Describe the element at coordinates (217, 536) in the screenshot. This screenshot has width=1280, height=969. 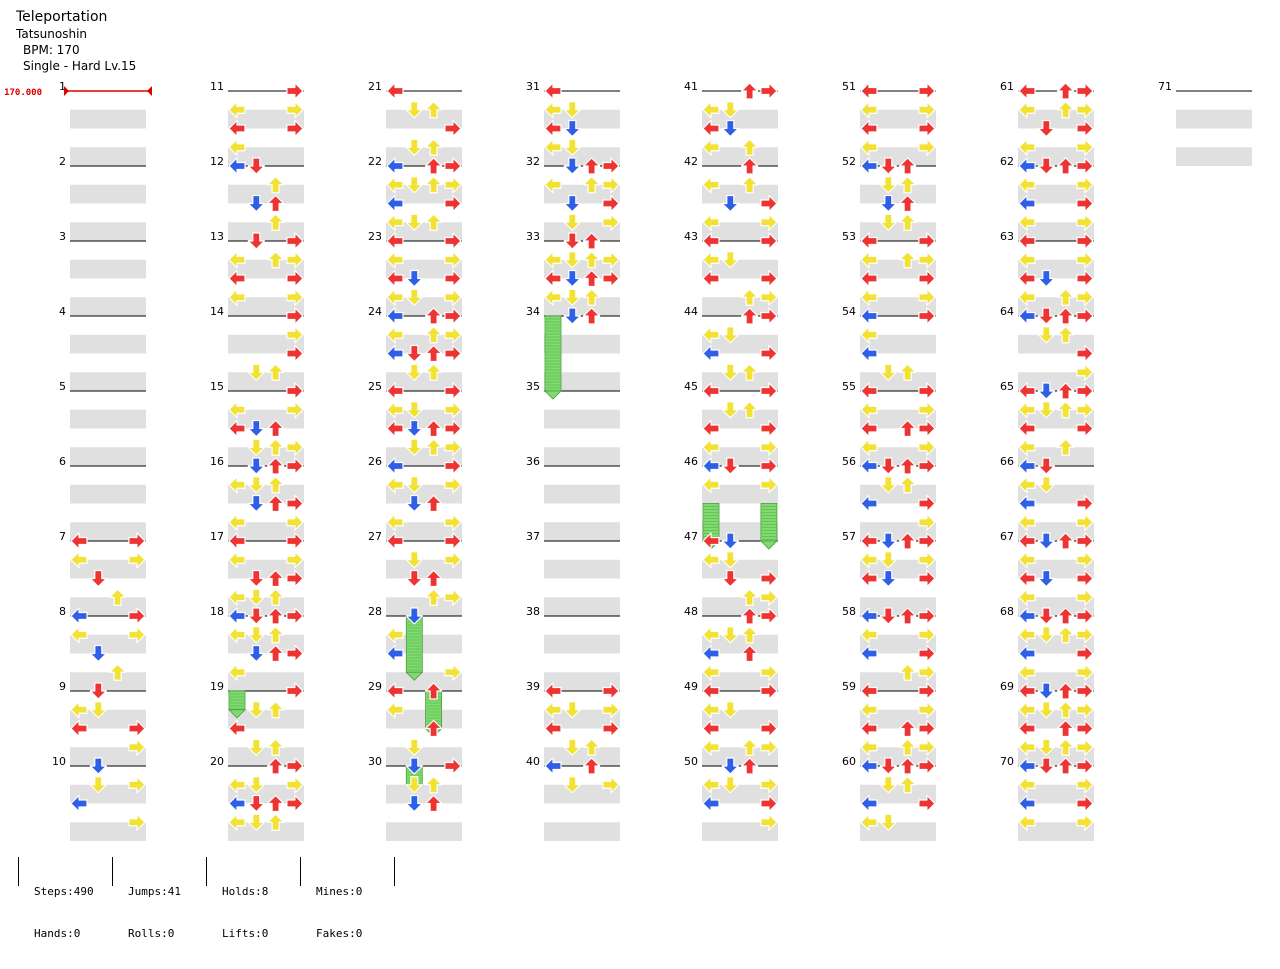
I see `measure-number: 17` at that location.